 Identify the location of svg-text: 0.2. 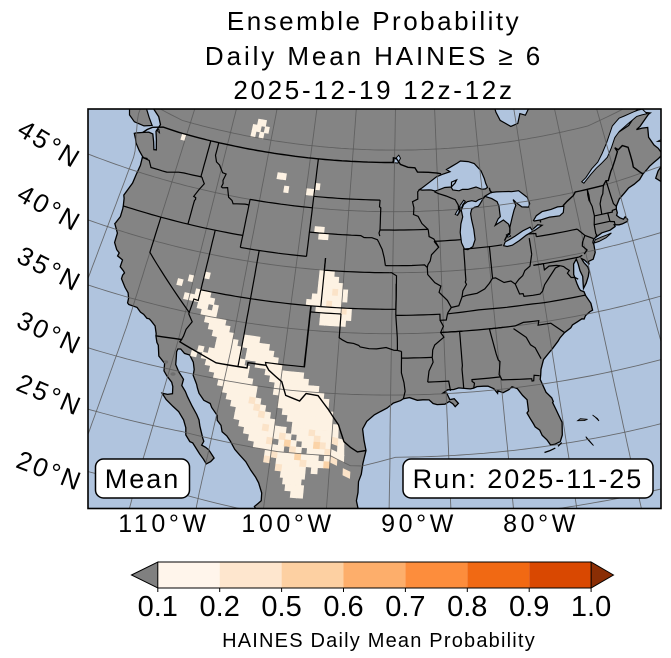
(220, 607).